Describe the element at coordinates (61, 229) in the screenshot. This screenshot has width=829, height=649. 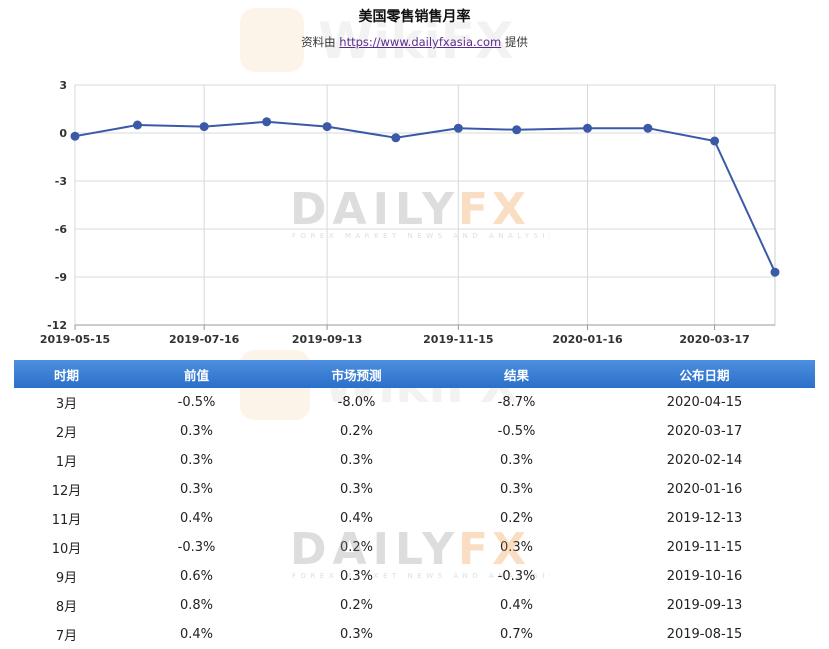
I see `y-tick-label: -6` at that location.